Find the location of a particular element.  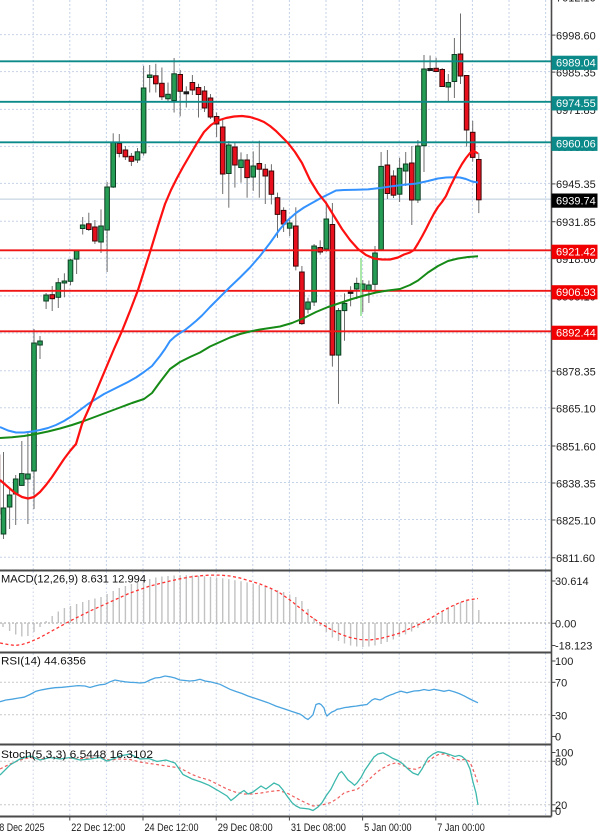

svg-text: 6825.10 is located at coordinates (576, 521).